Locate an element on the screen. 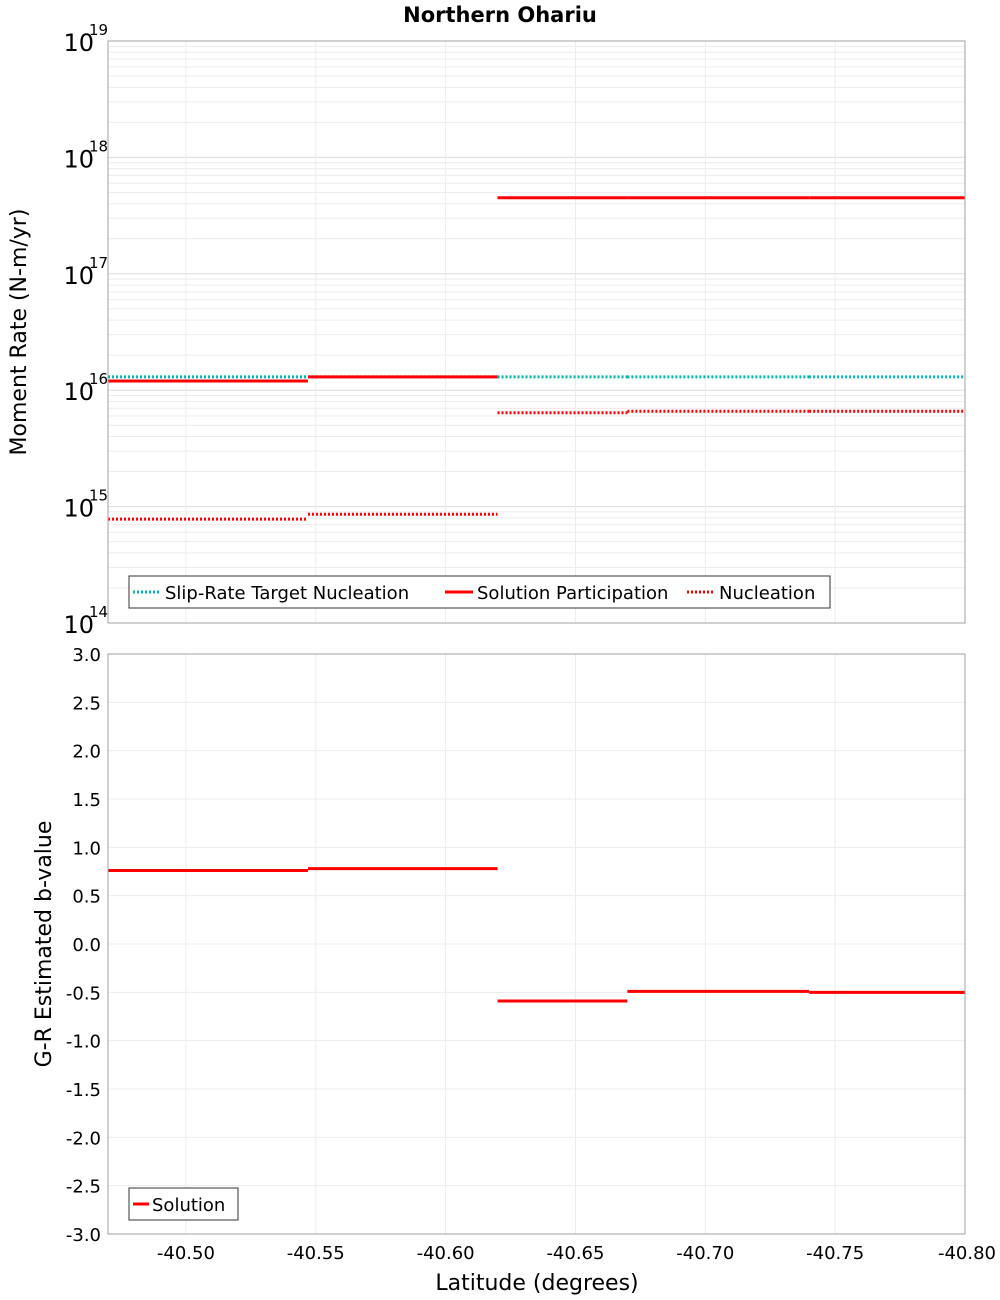 The image size is (1000, 1300). b-value-y-tick-label: -2.0 is located at coordinates (83, 1138).